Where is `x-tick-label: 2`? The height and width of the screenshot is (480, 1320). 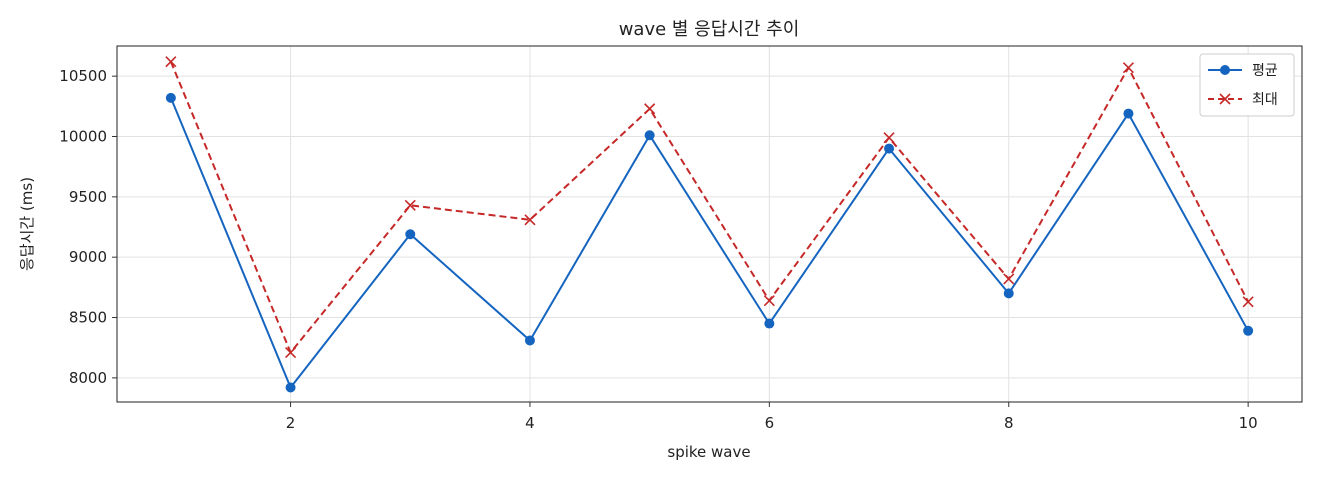
x-tick-label: 2 is located at coordinates (291, 423).